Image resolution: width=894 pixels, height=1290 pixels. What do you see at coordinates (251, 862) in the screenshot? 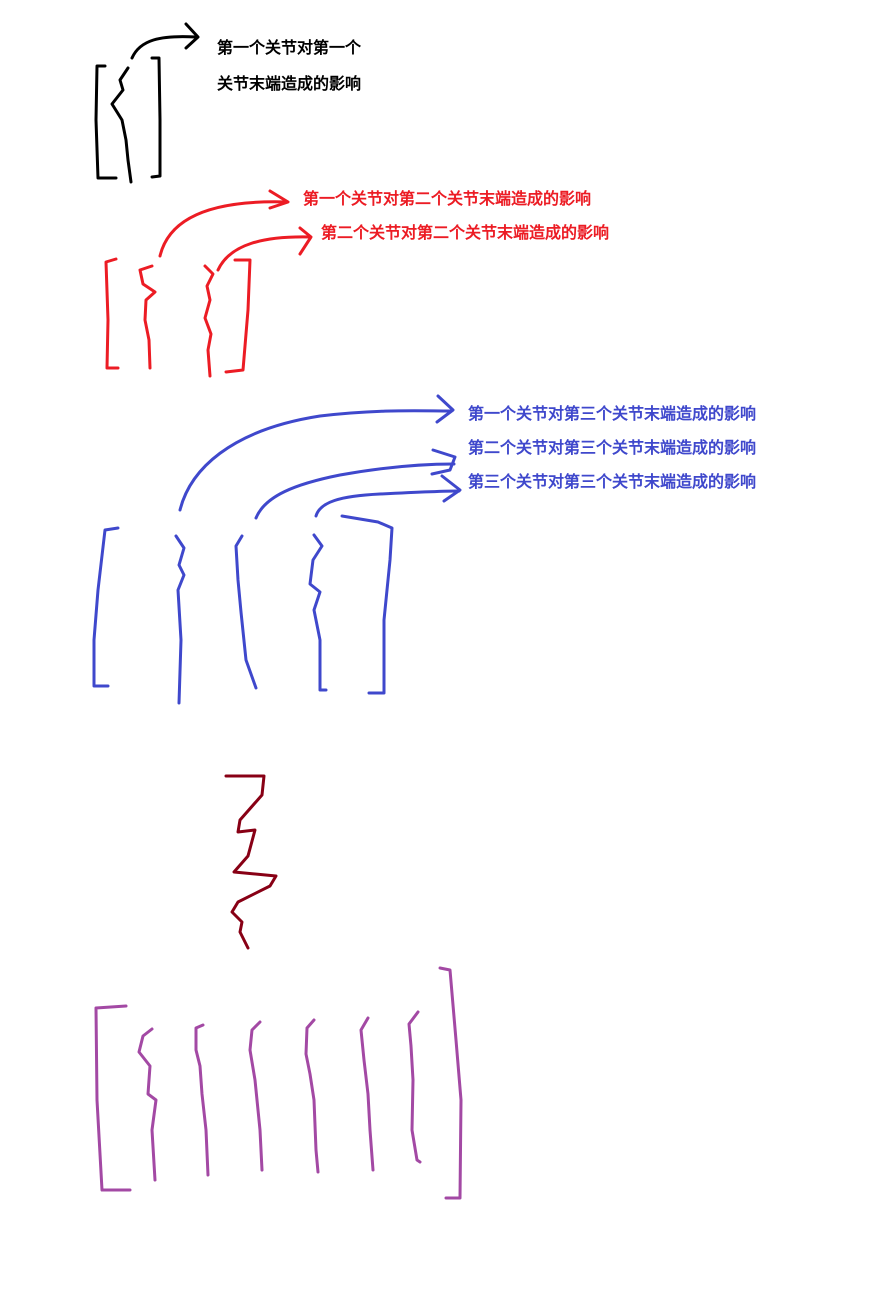
I see `joint-link-squiggle` at bounding box center [251, 862].